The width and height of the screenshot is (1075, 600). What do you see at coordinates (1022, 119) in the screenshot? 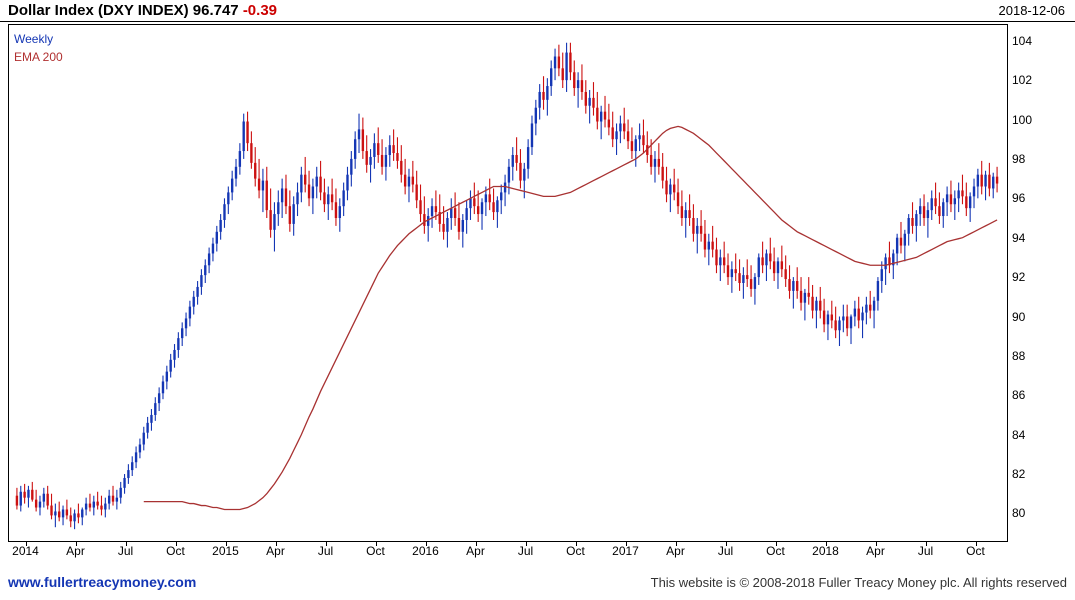
I see `y-tick-label: 100` at bounding box center [1022, 119].